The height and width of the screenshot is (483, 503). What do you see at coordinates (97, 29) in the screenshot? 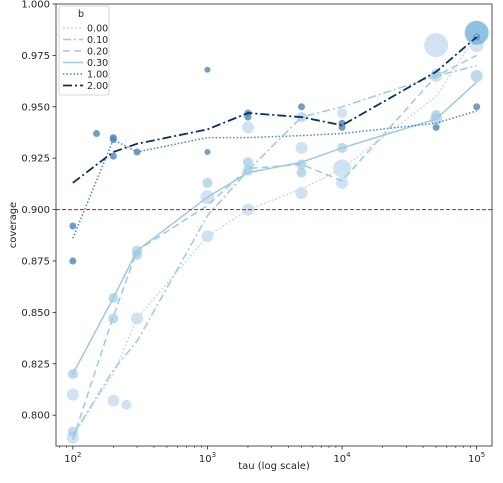
I see `legend-label-0.00: 0.00` at bounding box center [97, 29].